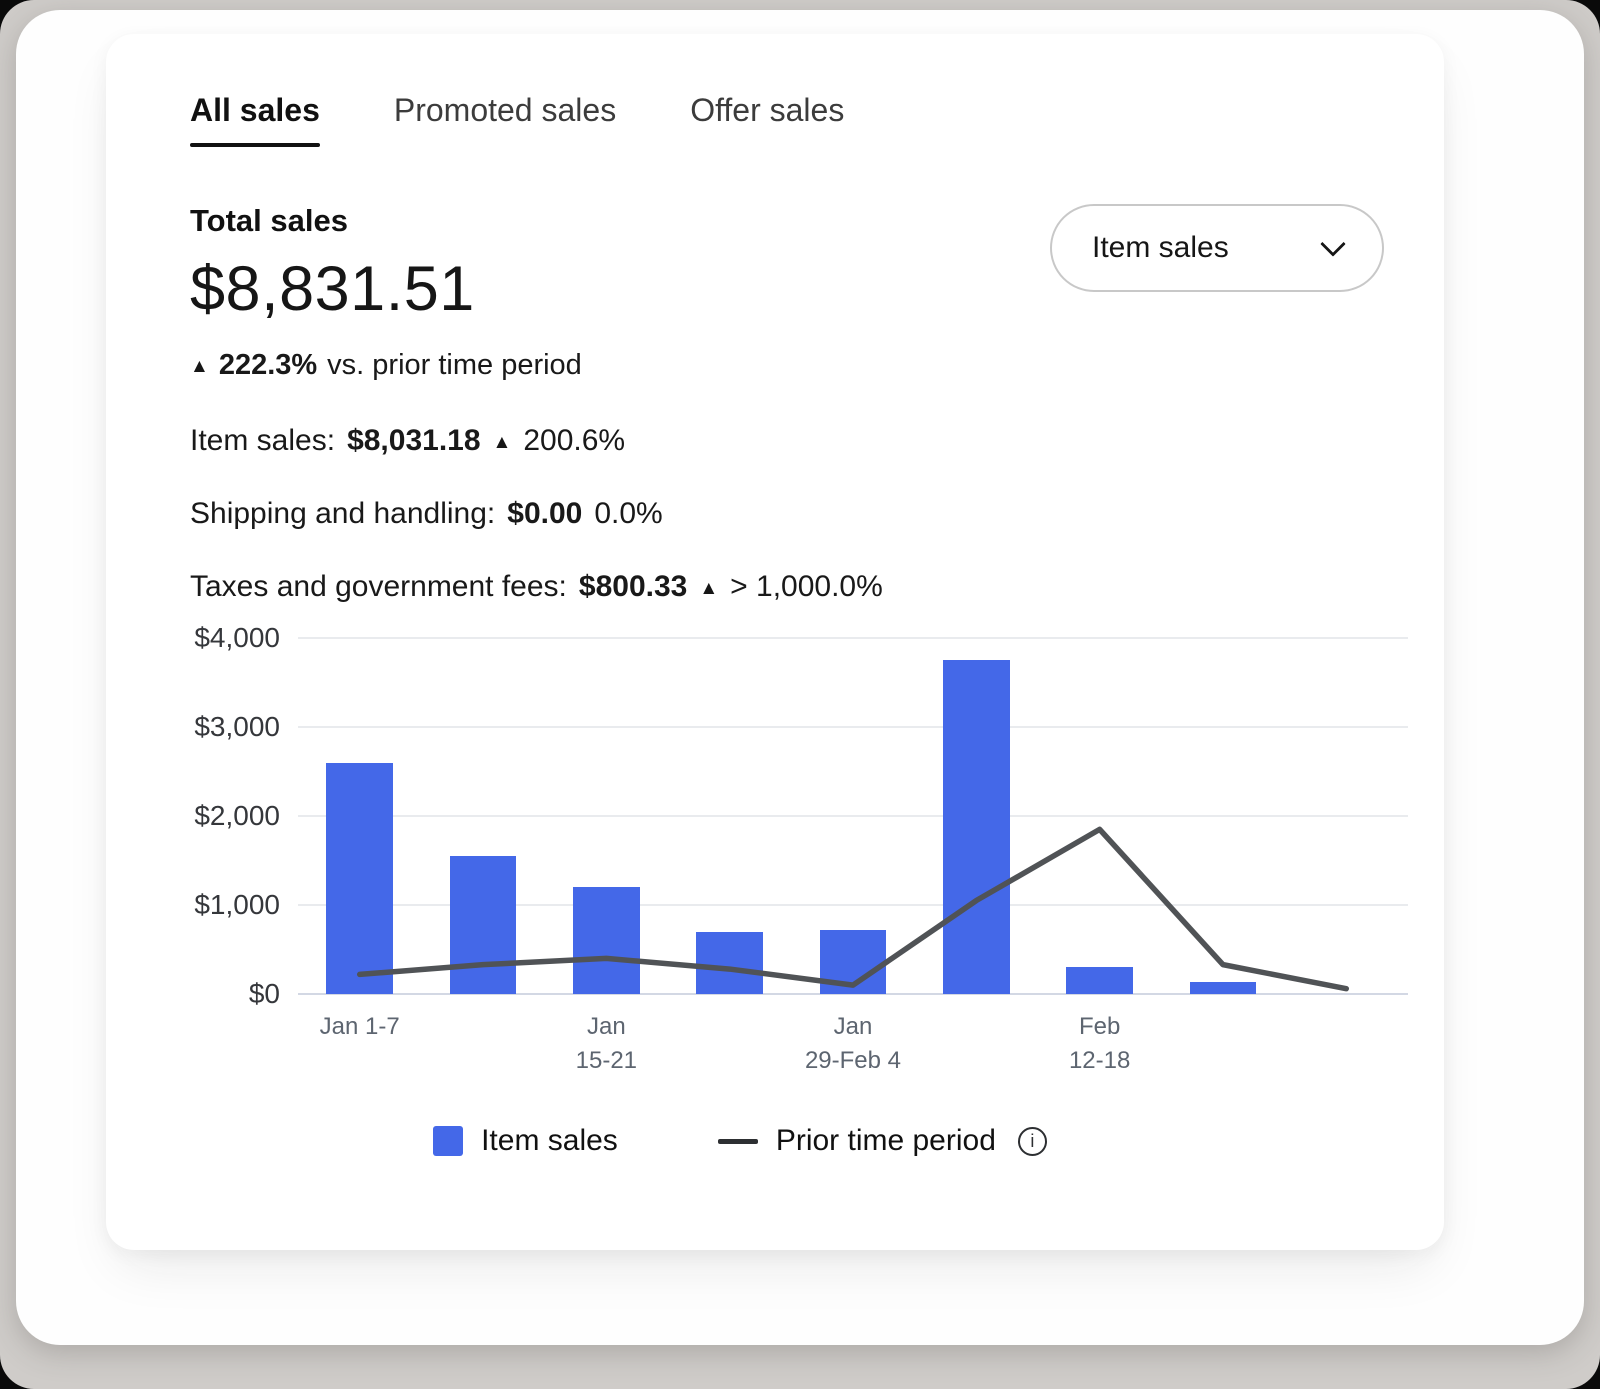 The image size is (1600, 1389). What do you see at coordinates (237, 637) in the screenshot?
I see `y-tick-label: $4,000` at bounding box center [237, 637].